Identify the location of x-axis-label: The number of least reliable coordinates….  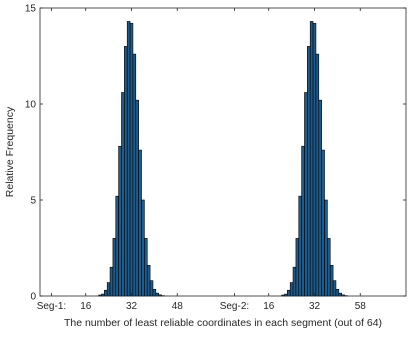
(223, 323).